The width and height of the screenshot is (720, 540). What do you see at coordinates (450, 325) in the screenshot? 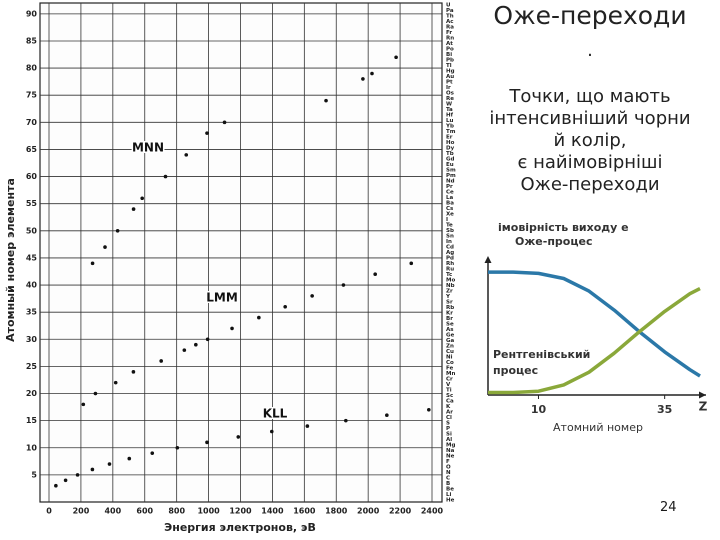
I see `element-symbol: Se` at bounding box center [450, 325].